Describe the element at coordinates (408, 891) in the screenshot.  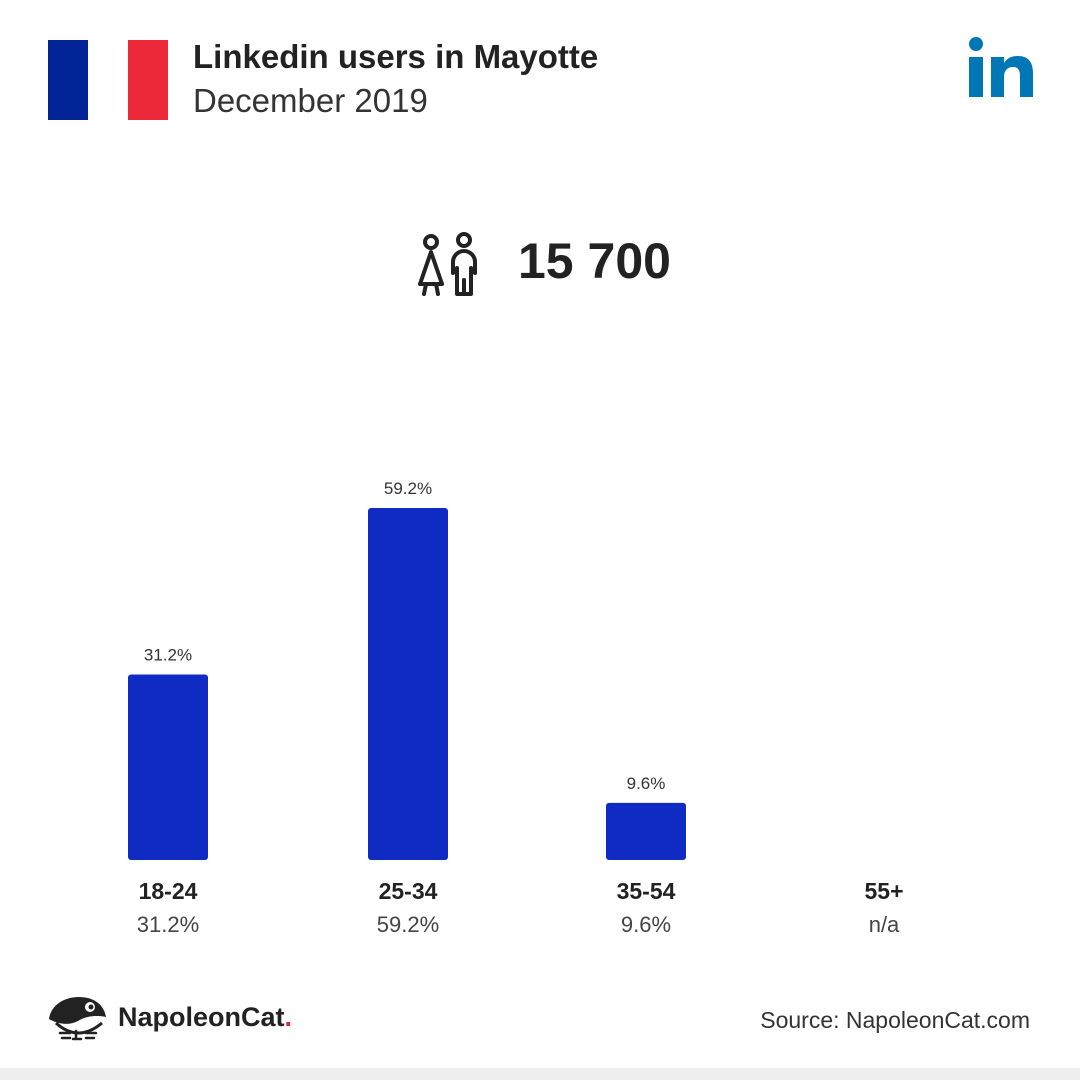
I see `category-label-25-34: 25-34` at that location.